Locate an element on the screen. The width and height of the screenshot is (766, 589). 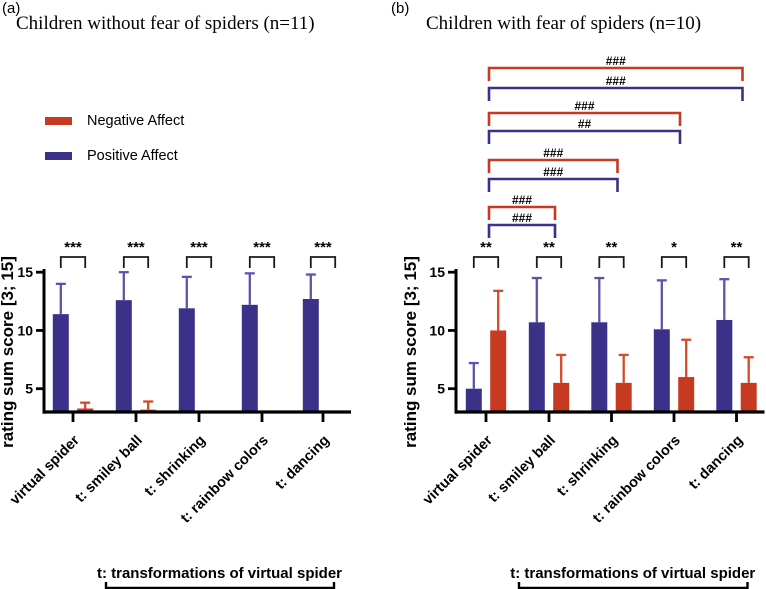
legend-item-positive-affect: Positive Affect is located at coordinates (114, 156).